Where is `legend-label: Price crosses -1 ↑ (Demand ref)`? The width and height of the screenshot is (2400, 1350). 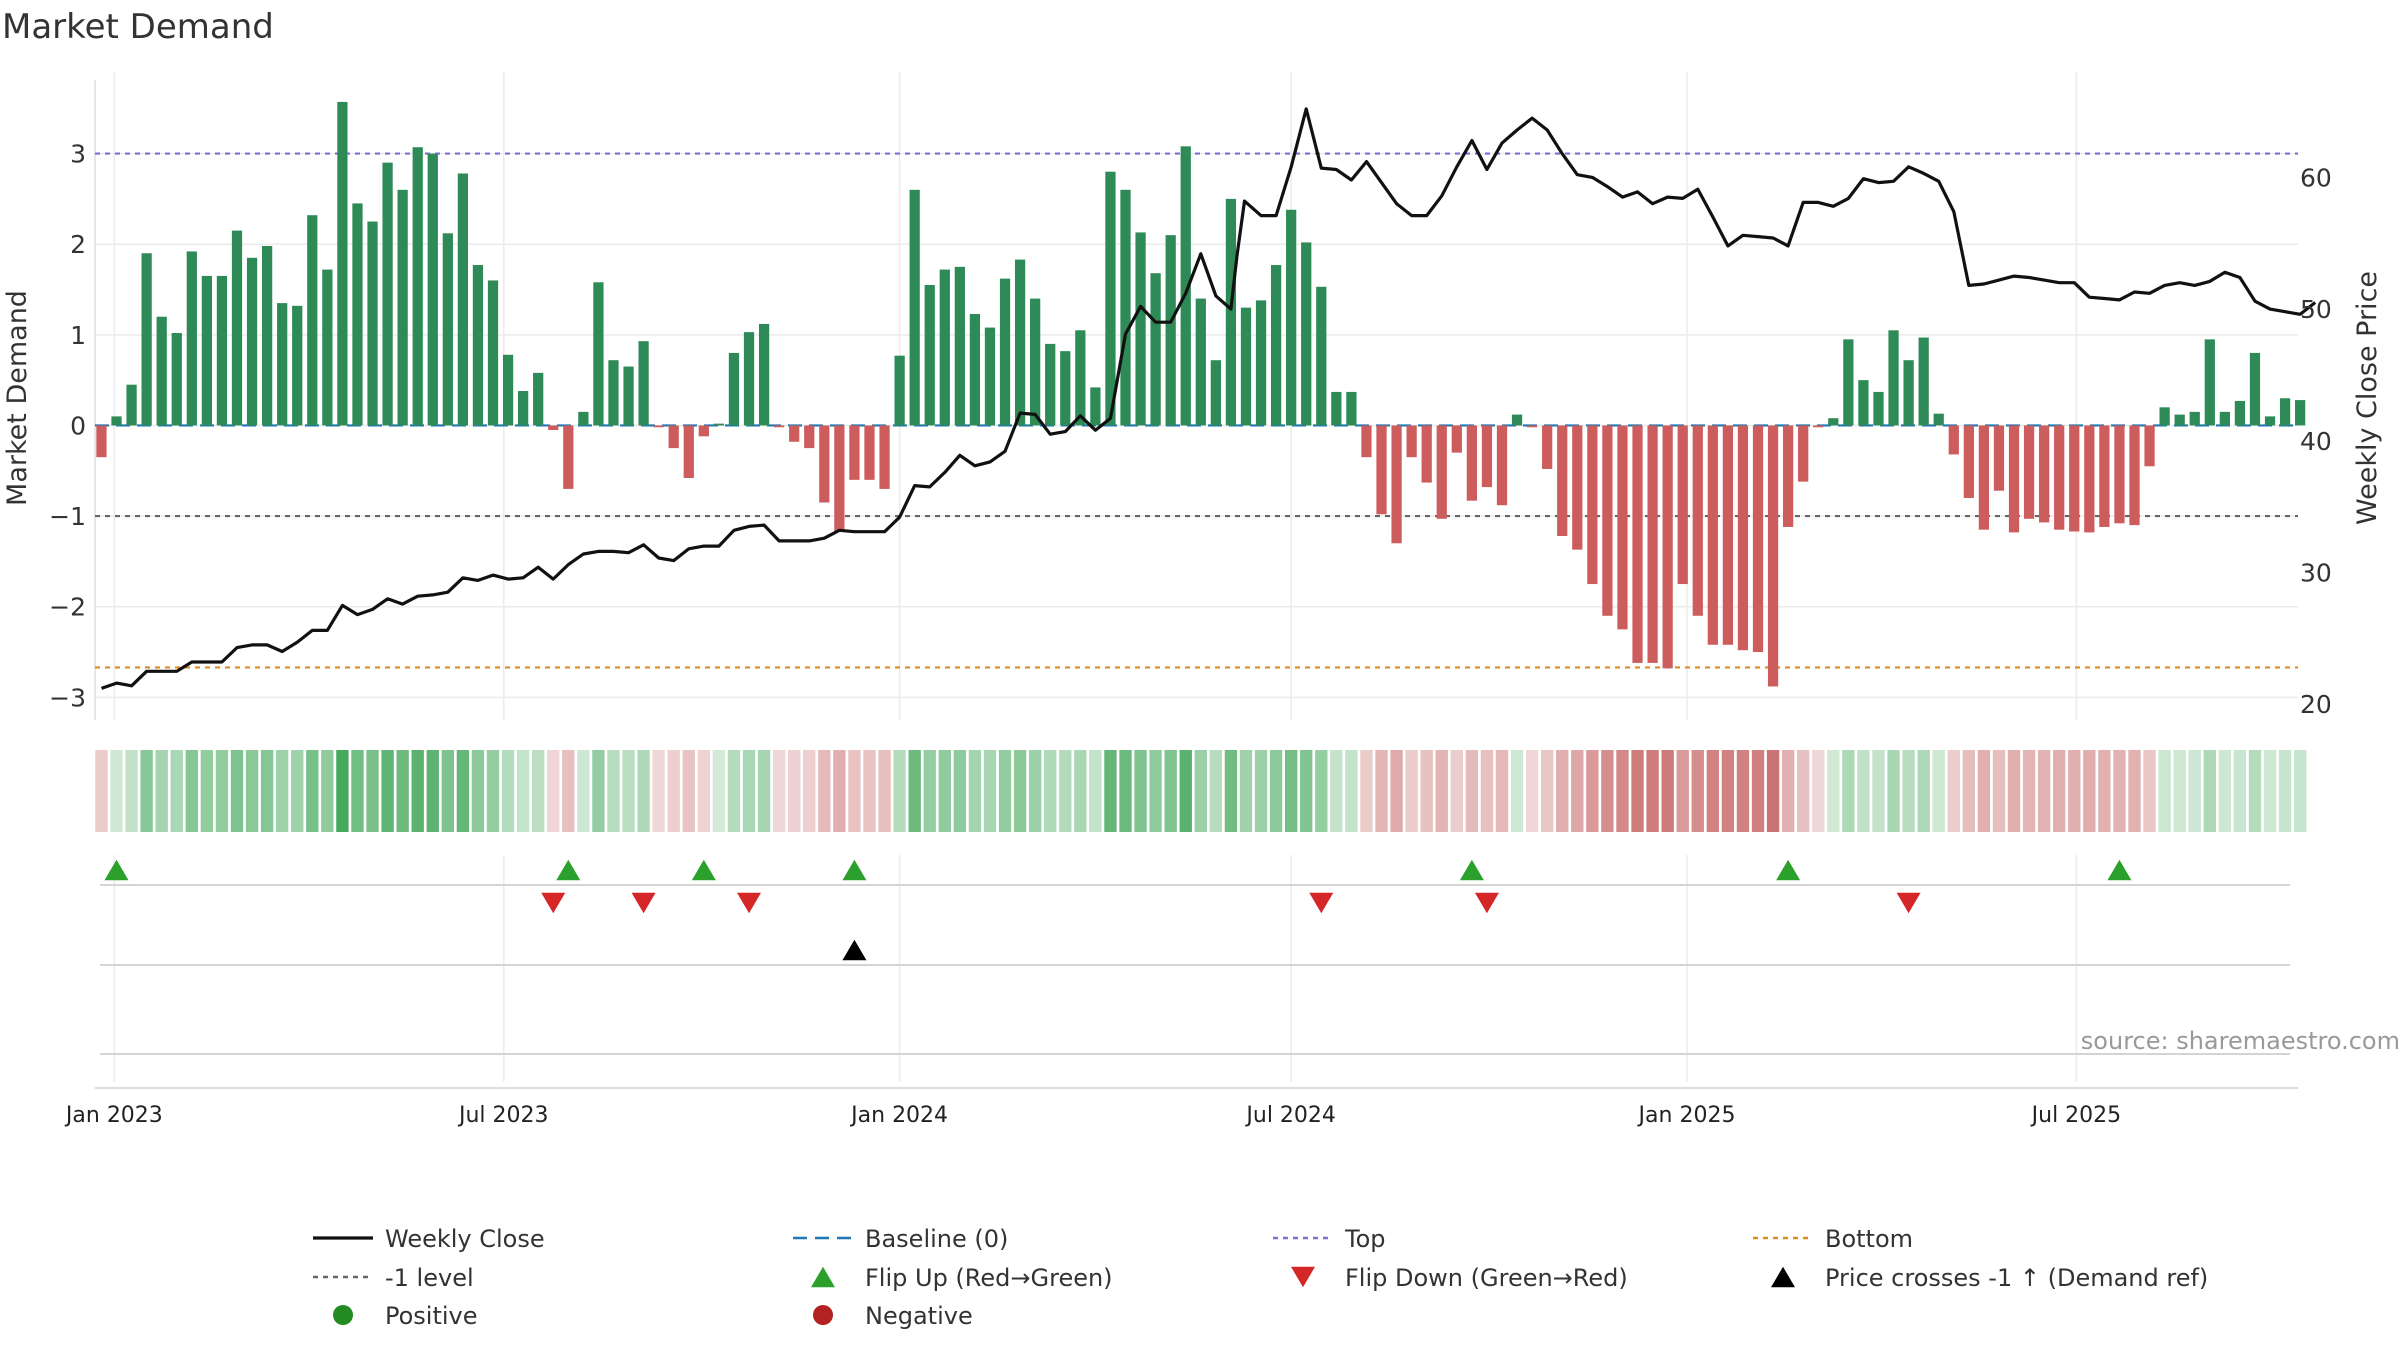 legend-label: Price crosses -1 ↑ (Demand ref) is located at coordinates (2016, 1278).